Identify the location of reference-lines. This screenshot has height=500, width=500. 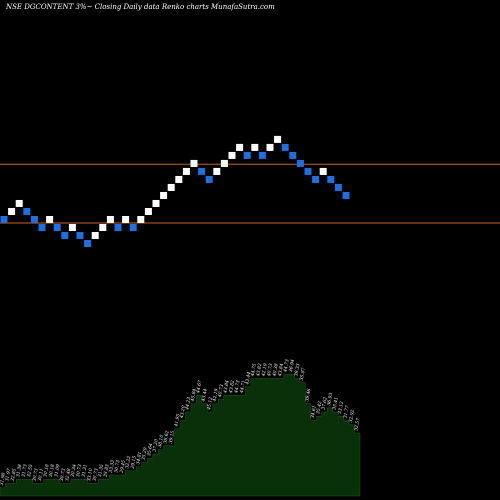
(250, 193).